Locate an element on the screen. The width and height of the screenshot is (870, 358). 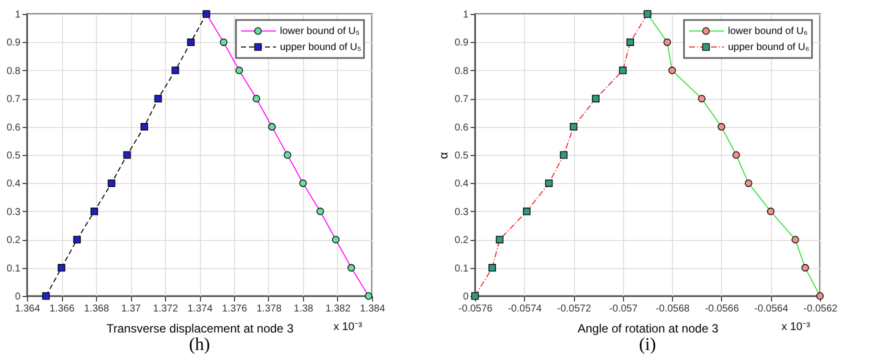
x-tick-label: -0.057 is located at coordinates (623, 309).